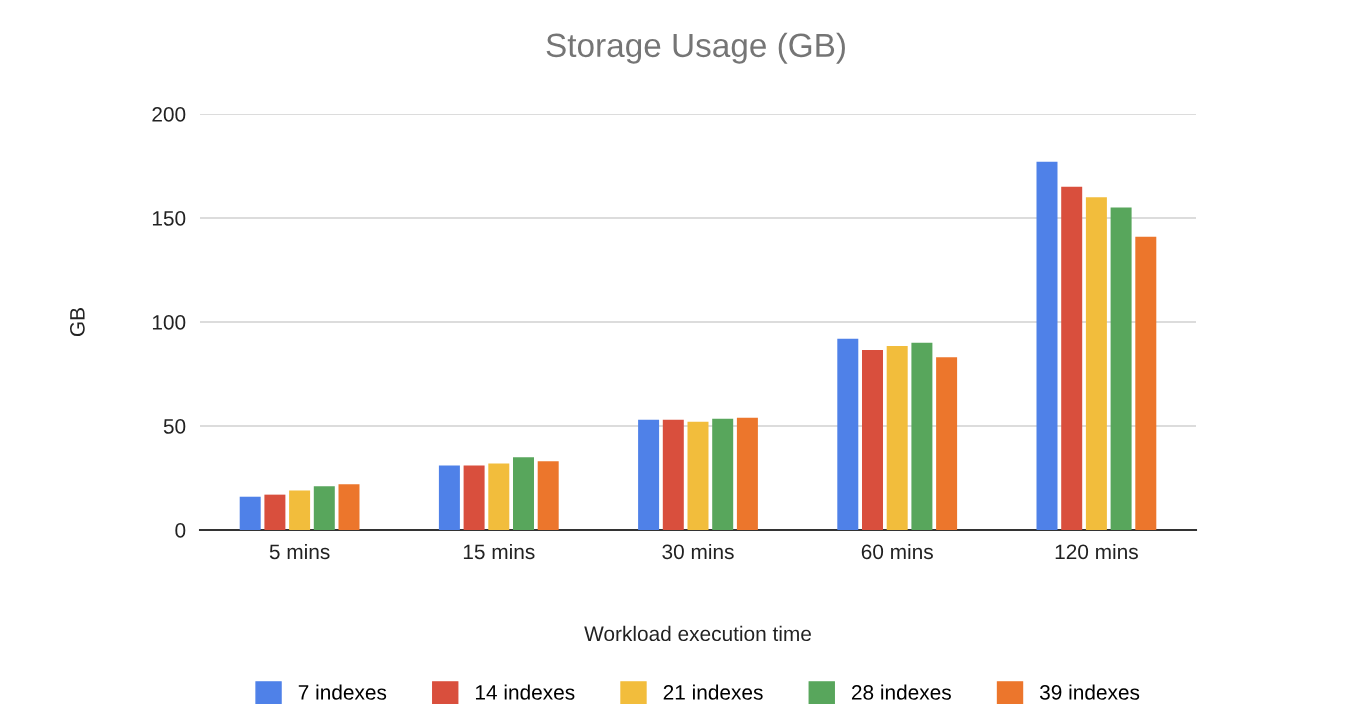  I want to click on chart-title: Storage Usage (GB), so click(695, 48).